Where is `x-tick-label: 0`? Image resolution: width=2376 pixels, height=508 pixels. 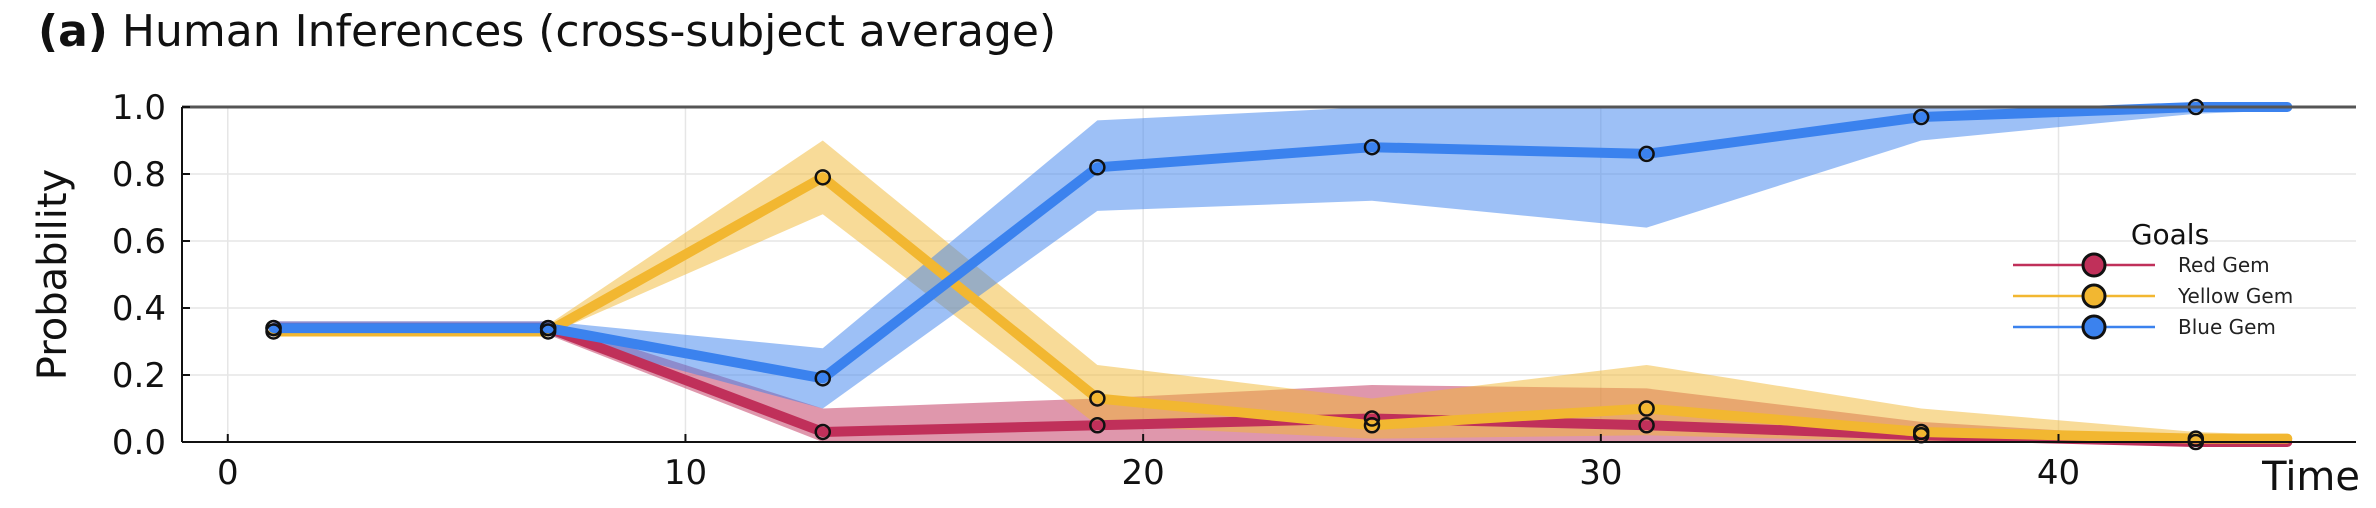 x-tick-label: 0 is located at coordinates (228, 473).